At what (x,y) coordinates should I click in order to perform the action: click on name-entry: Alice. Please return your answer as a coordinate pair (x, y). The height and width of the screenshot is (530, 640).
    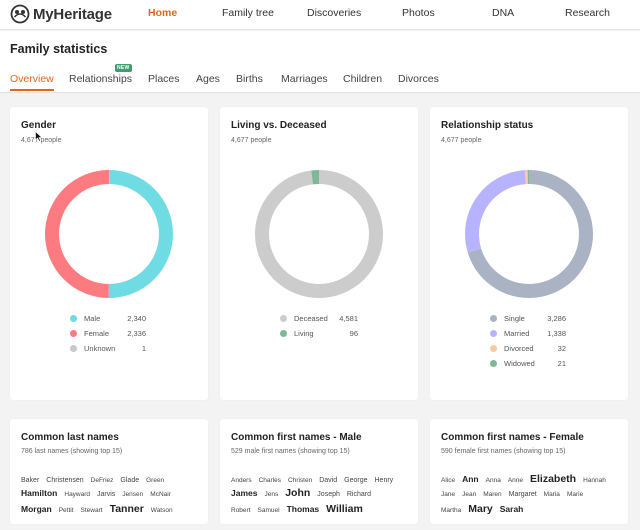
    Looking at the image, I should click on (448, 480).